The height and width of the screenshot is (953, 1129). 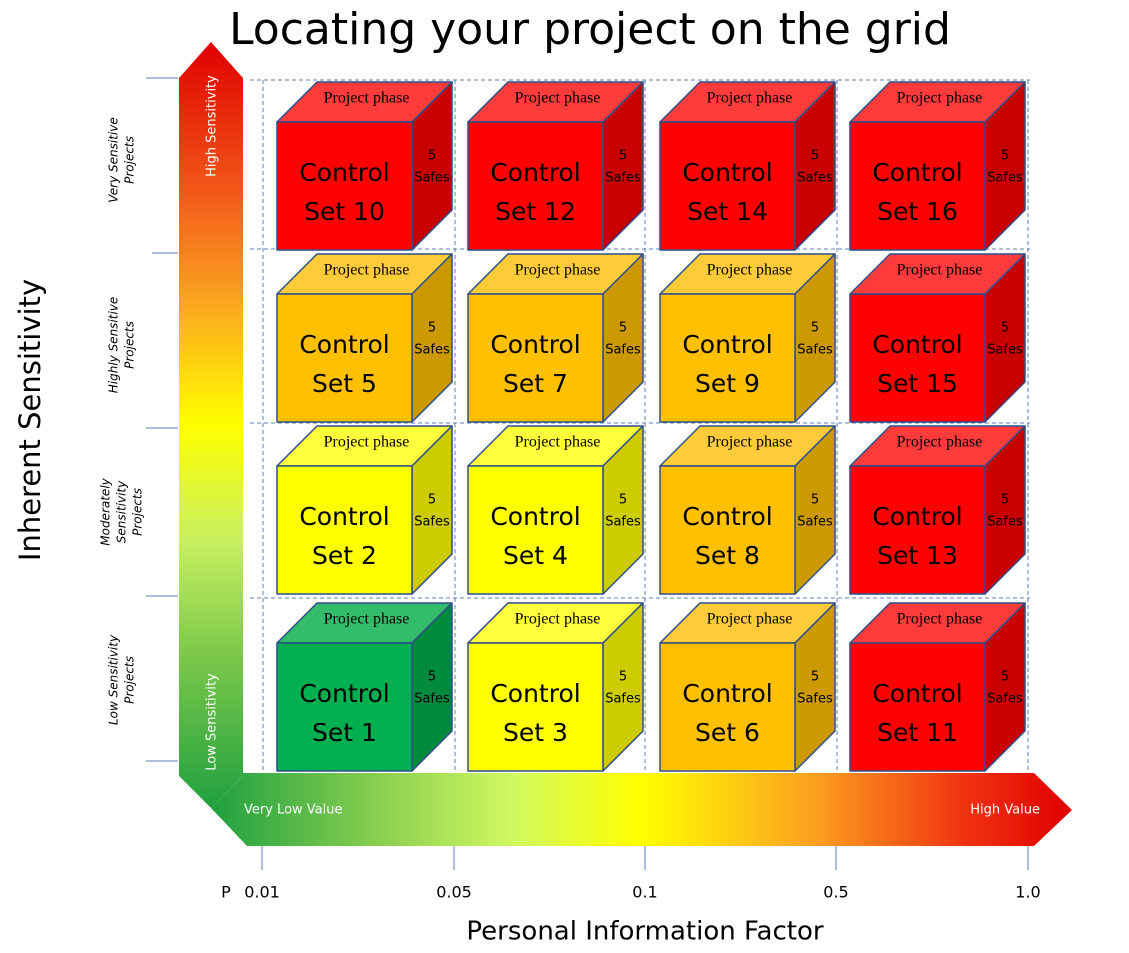 I want to click on x-tick-label: 0.01, so click(x=262, y=892).